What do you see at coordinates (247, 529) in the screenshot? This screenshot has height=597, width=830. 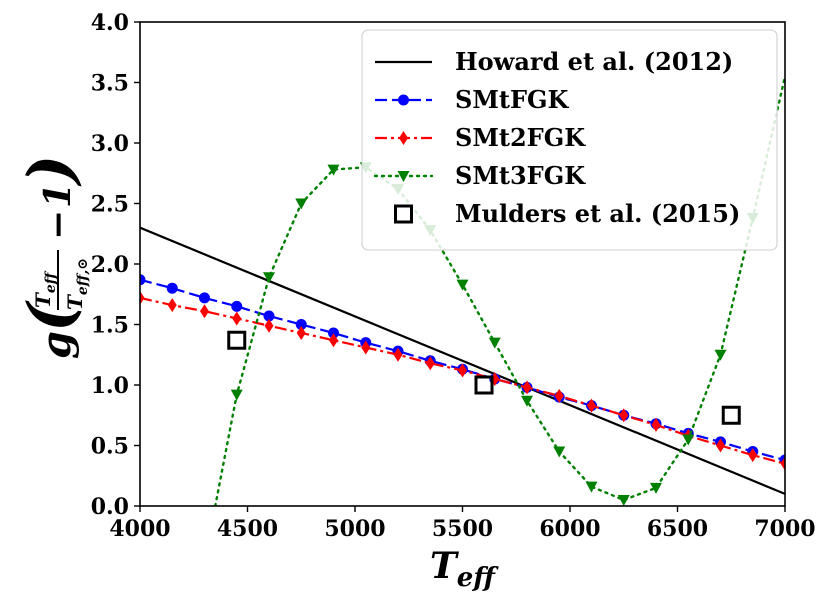 I see `x-tick-label: 4500` at bounding box center [247, 529].